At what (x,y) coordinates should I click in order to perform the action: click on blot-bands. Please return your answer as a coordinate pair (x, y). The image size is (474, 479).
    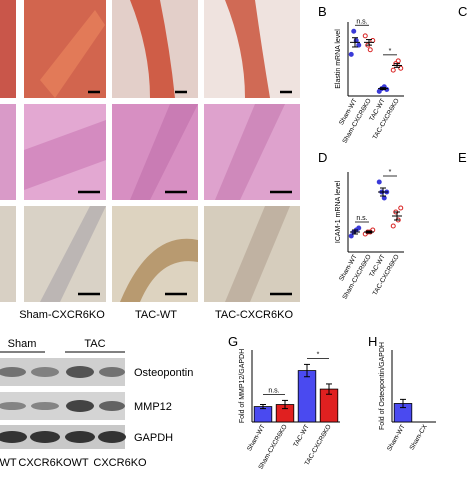
    Looking at the image, I should click on (63, 404).